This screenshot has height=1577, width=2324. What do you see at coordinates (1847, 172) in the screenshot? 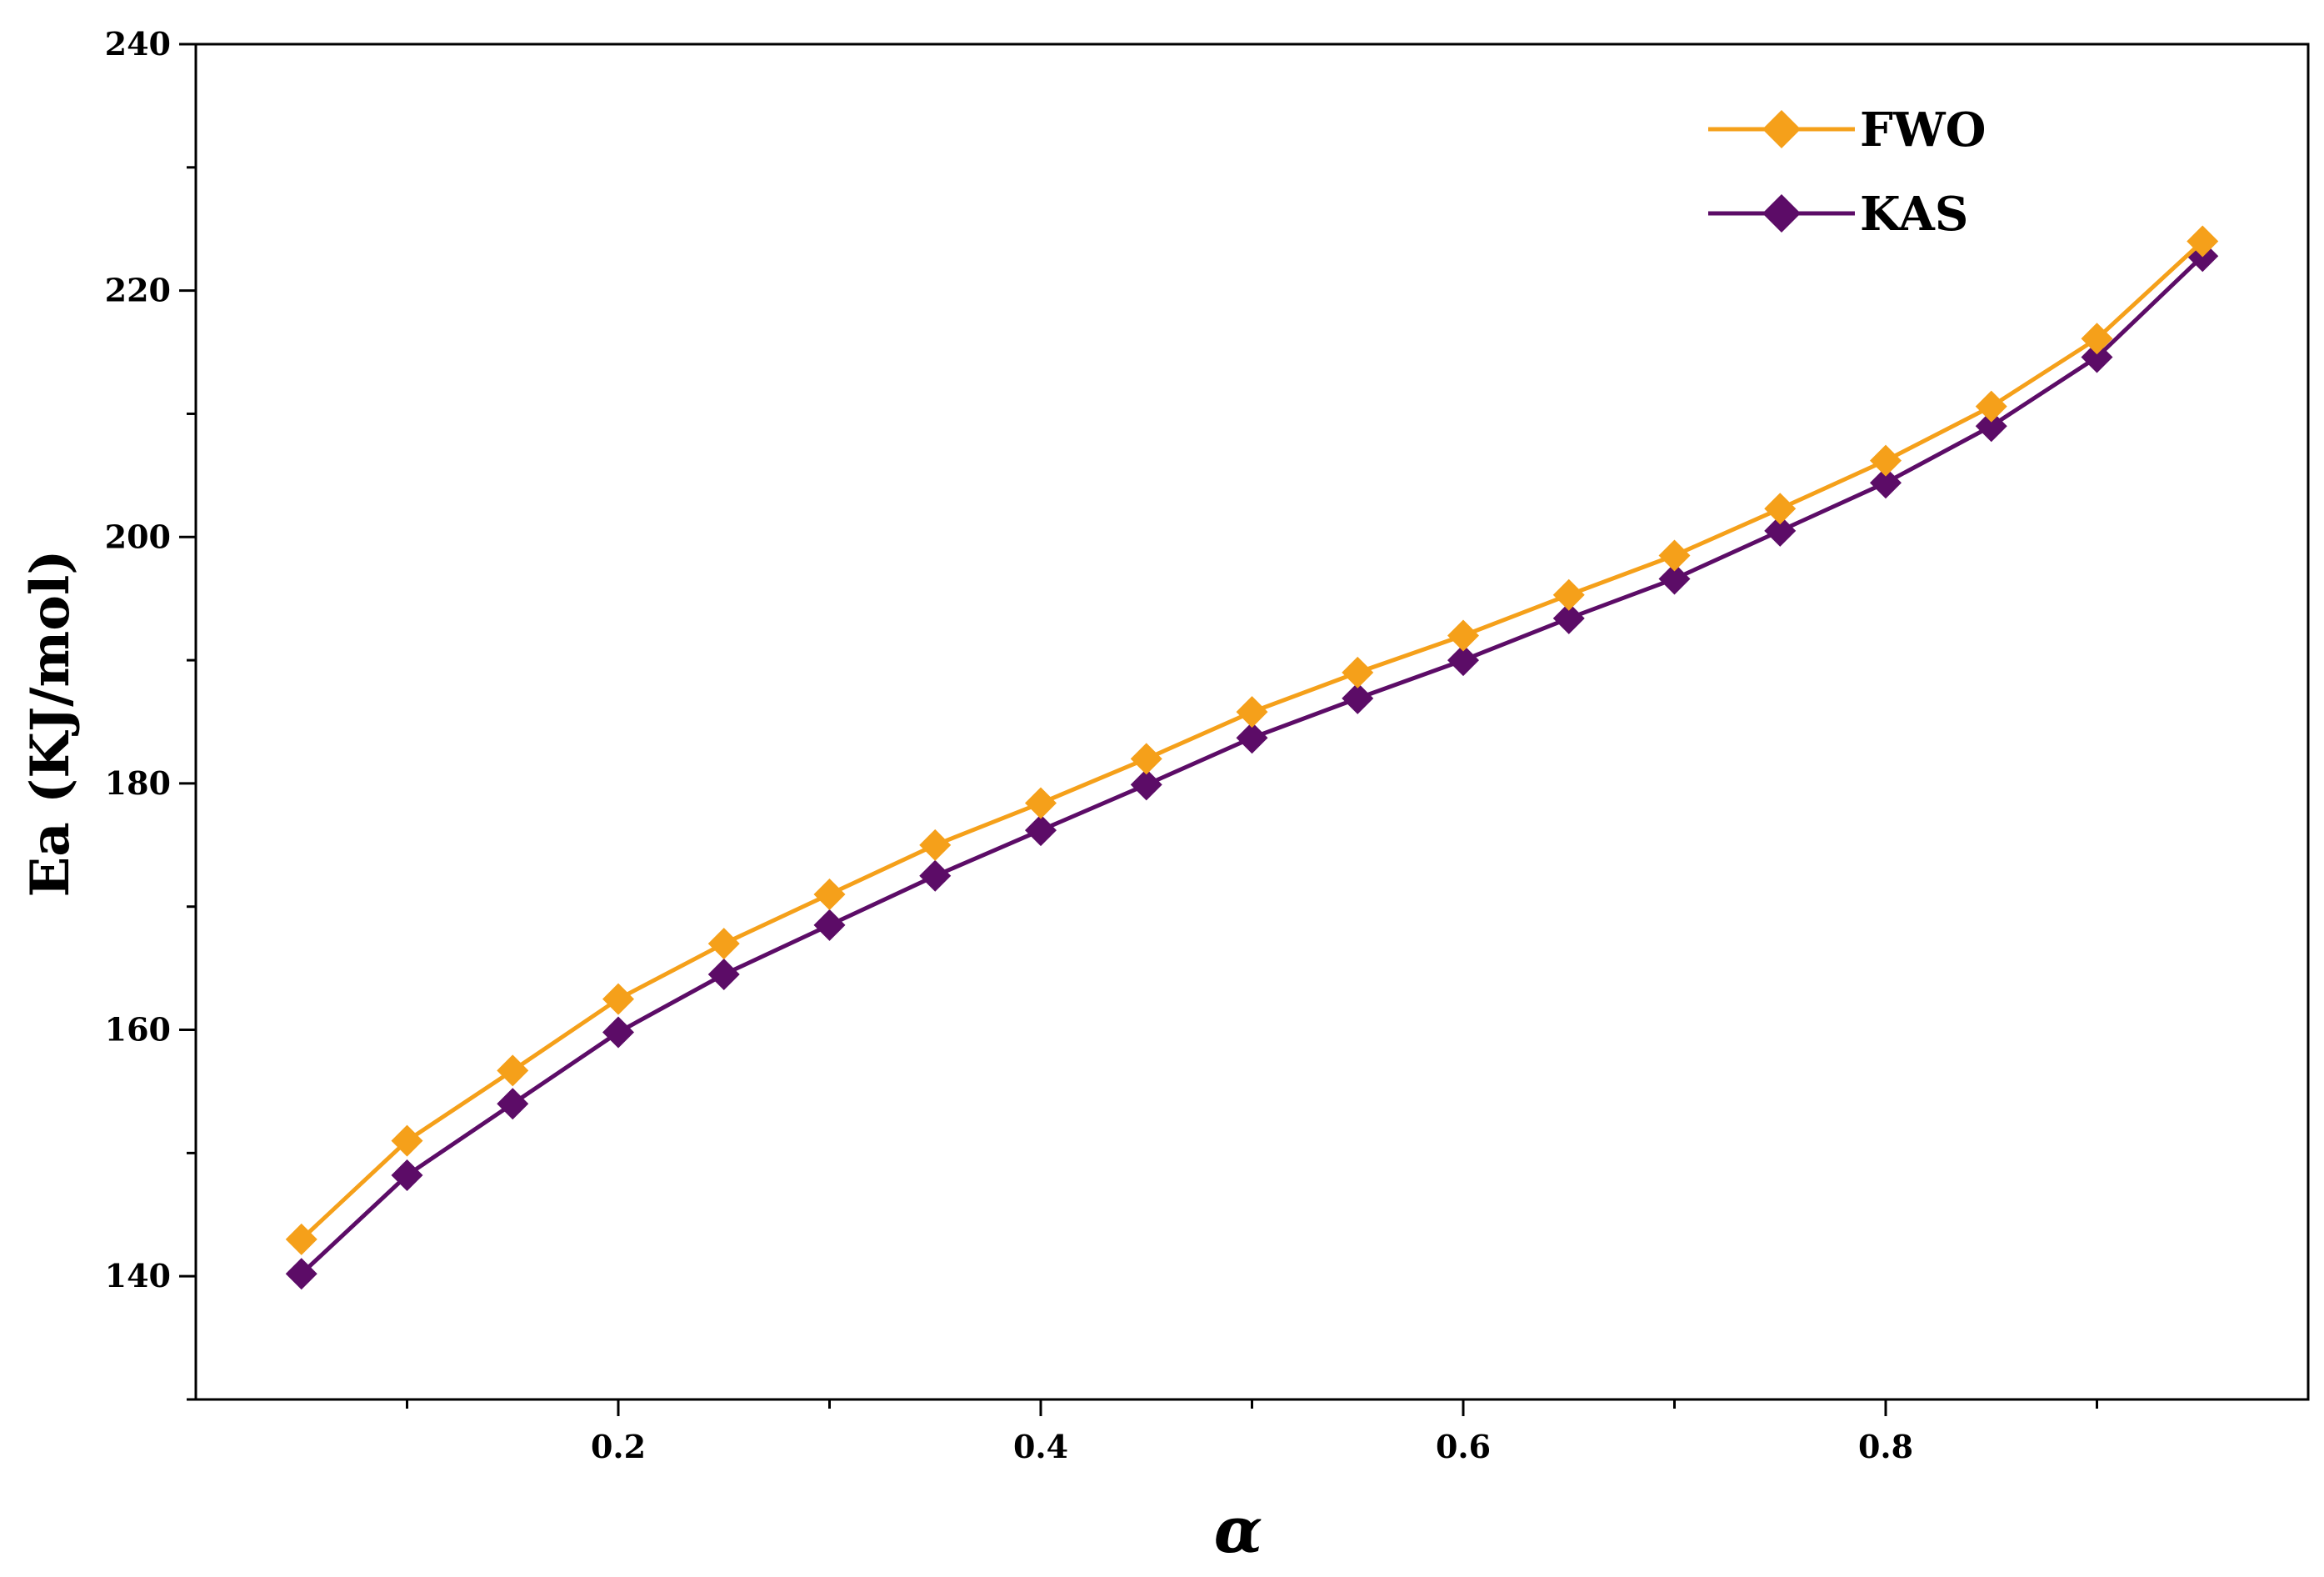
I see `legend: FWO KAS` at bounding box center [1847, 172].